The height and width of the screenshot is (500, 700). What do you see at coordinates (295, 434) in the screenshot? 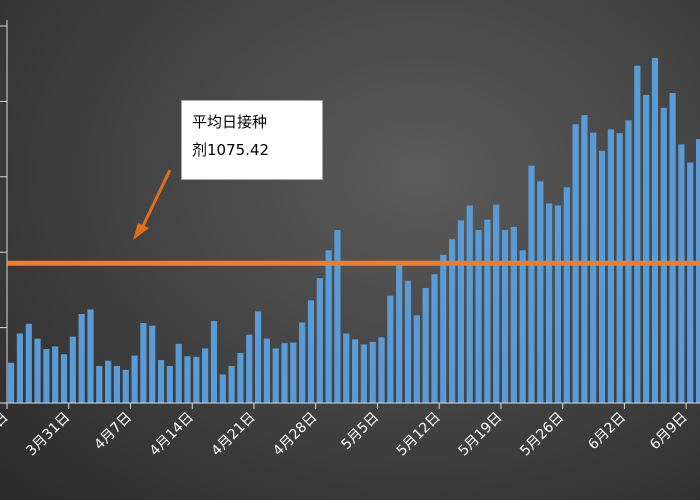
I see `x-tick-label: 4月28日` at bounding box center [295, 434].